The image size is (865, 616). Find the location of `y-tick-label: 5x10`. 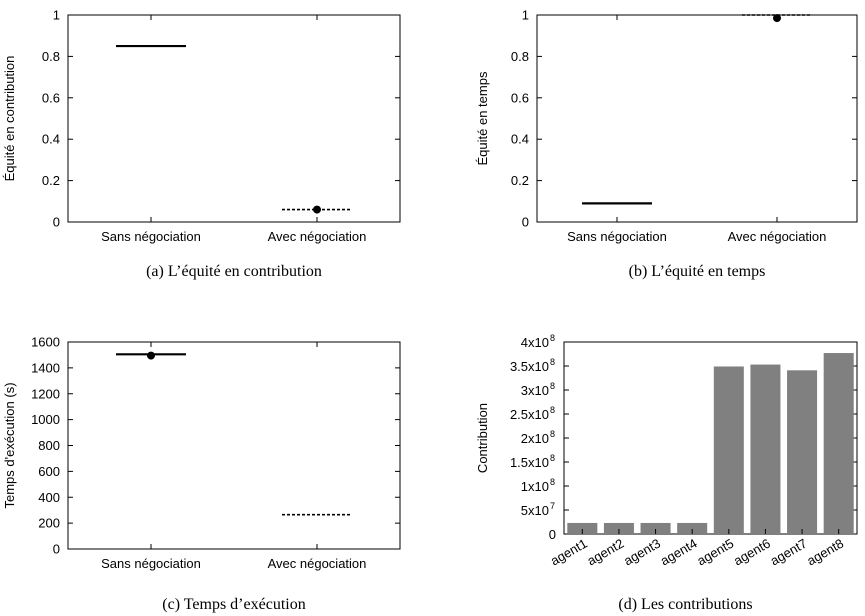

y-tick-label: 5x10 is located at coordinates (535, 510).